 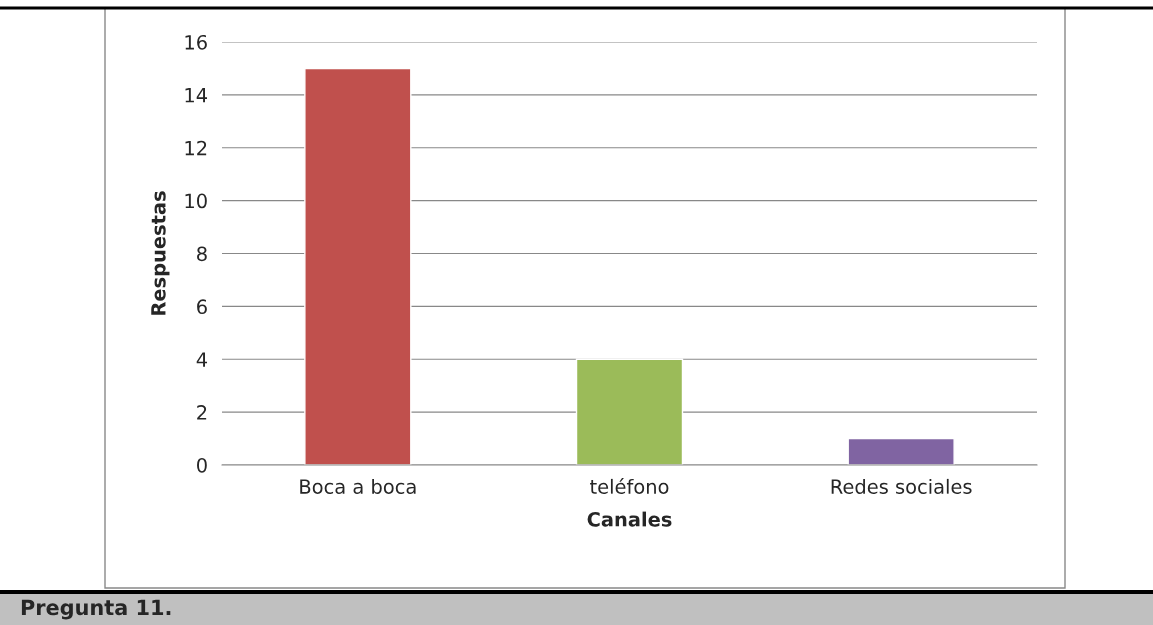 I want to click on y-tick-label: 0, so click(x=202, y=465).